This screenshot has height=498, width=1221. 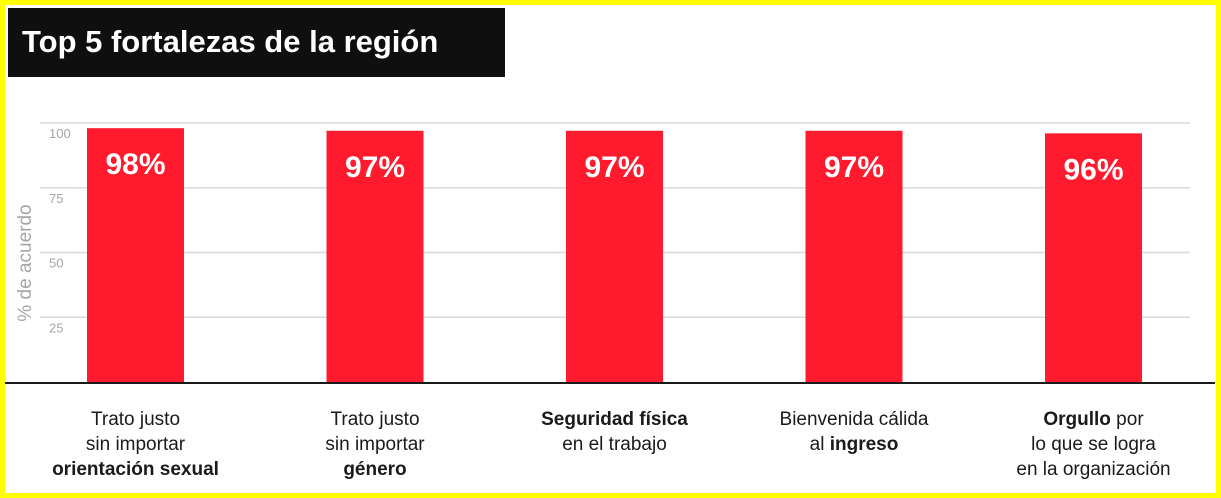 I want to click on y-axis-label: % de acuerdo, so click(x=25, y=262).